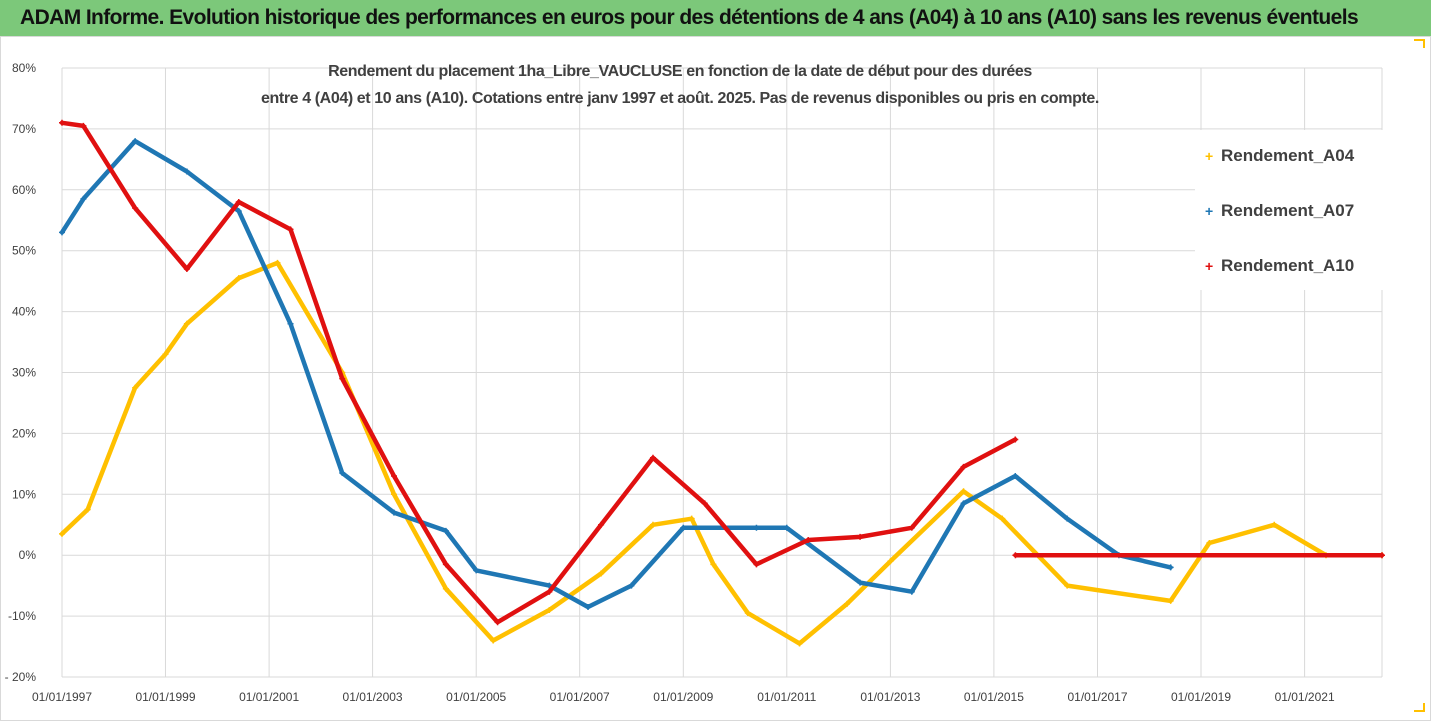 Image resolution: width=1431 pixels, height=721 pixels. Describe the element at coordinates (22, 616) in the screenshot. I see `y-tick-label: -10%` at that location.